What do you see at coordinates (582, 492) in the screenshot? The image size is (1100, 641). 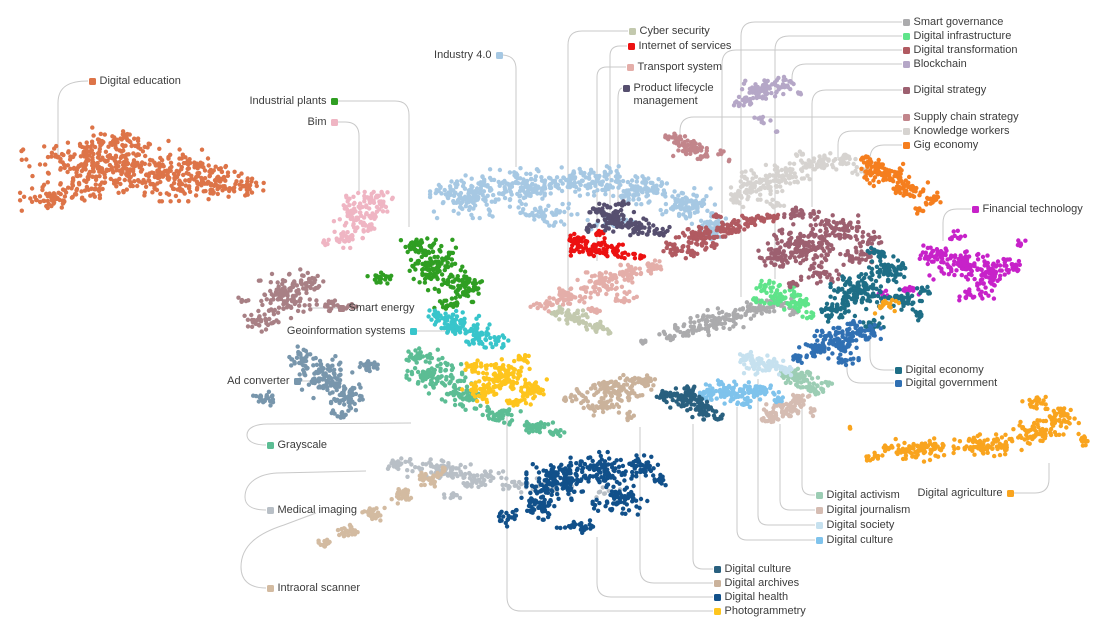 I see `cluster-points-digital-health` at bounding box center [582, 492].